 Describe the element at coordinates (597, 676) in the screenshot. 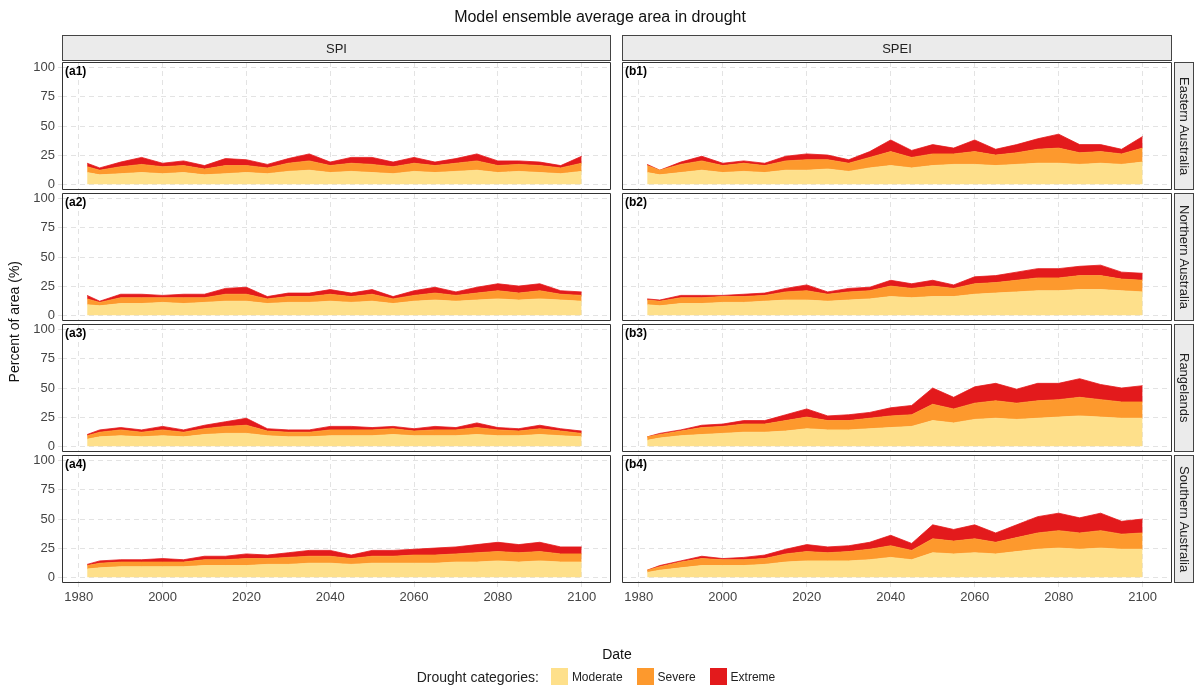

I see `legend-label: Moderate` at that location.